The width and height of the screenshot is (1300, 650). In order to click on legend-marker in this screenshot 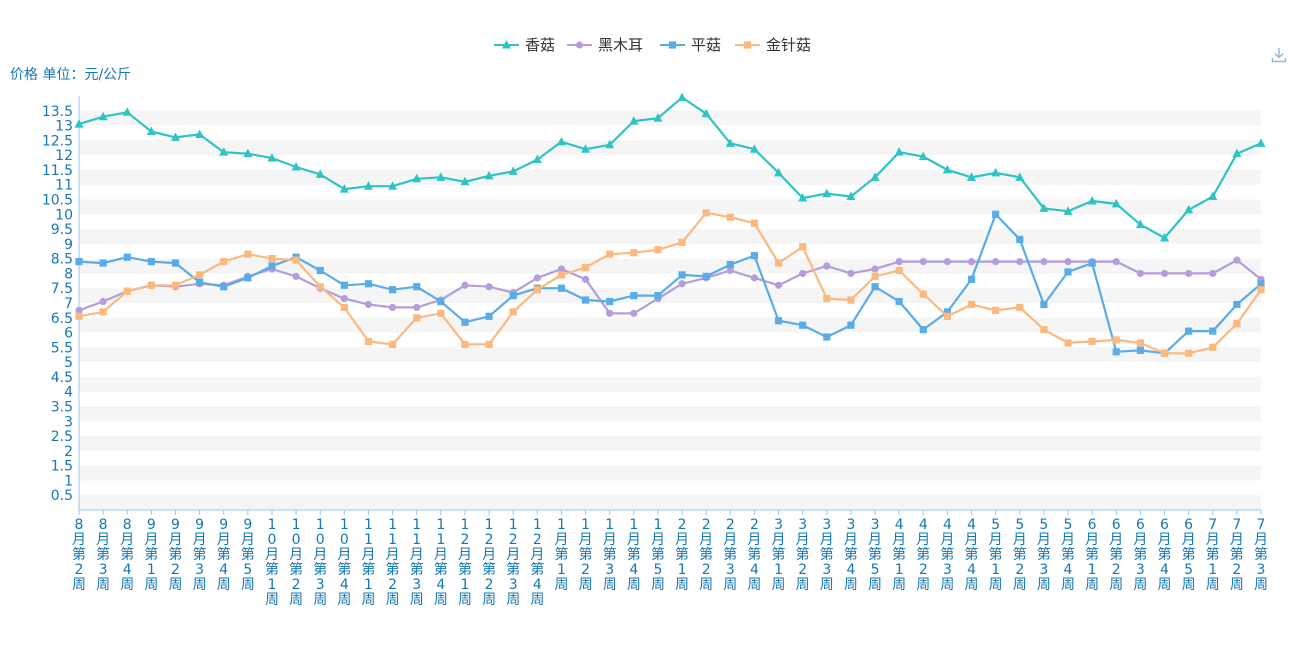, I will do `click(506, 44)`.